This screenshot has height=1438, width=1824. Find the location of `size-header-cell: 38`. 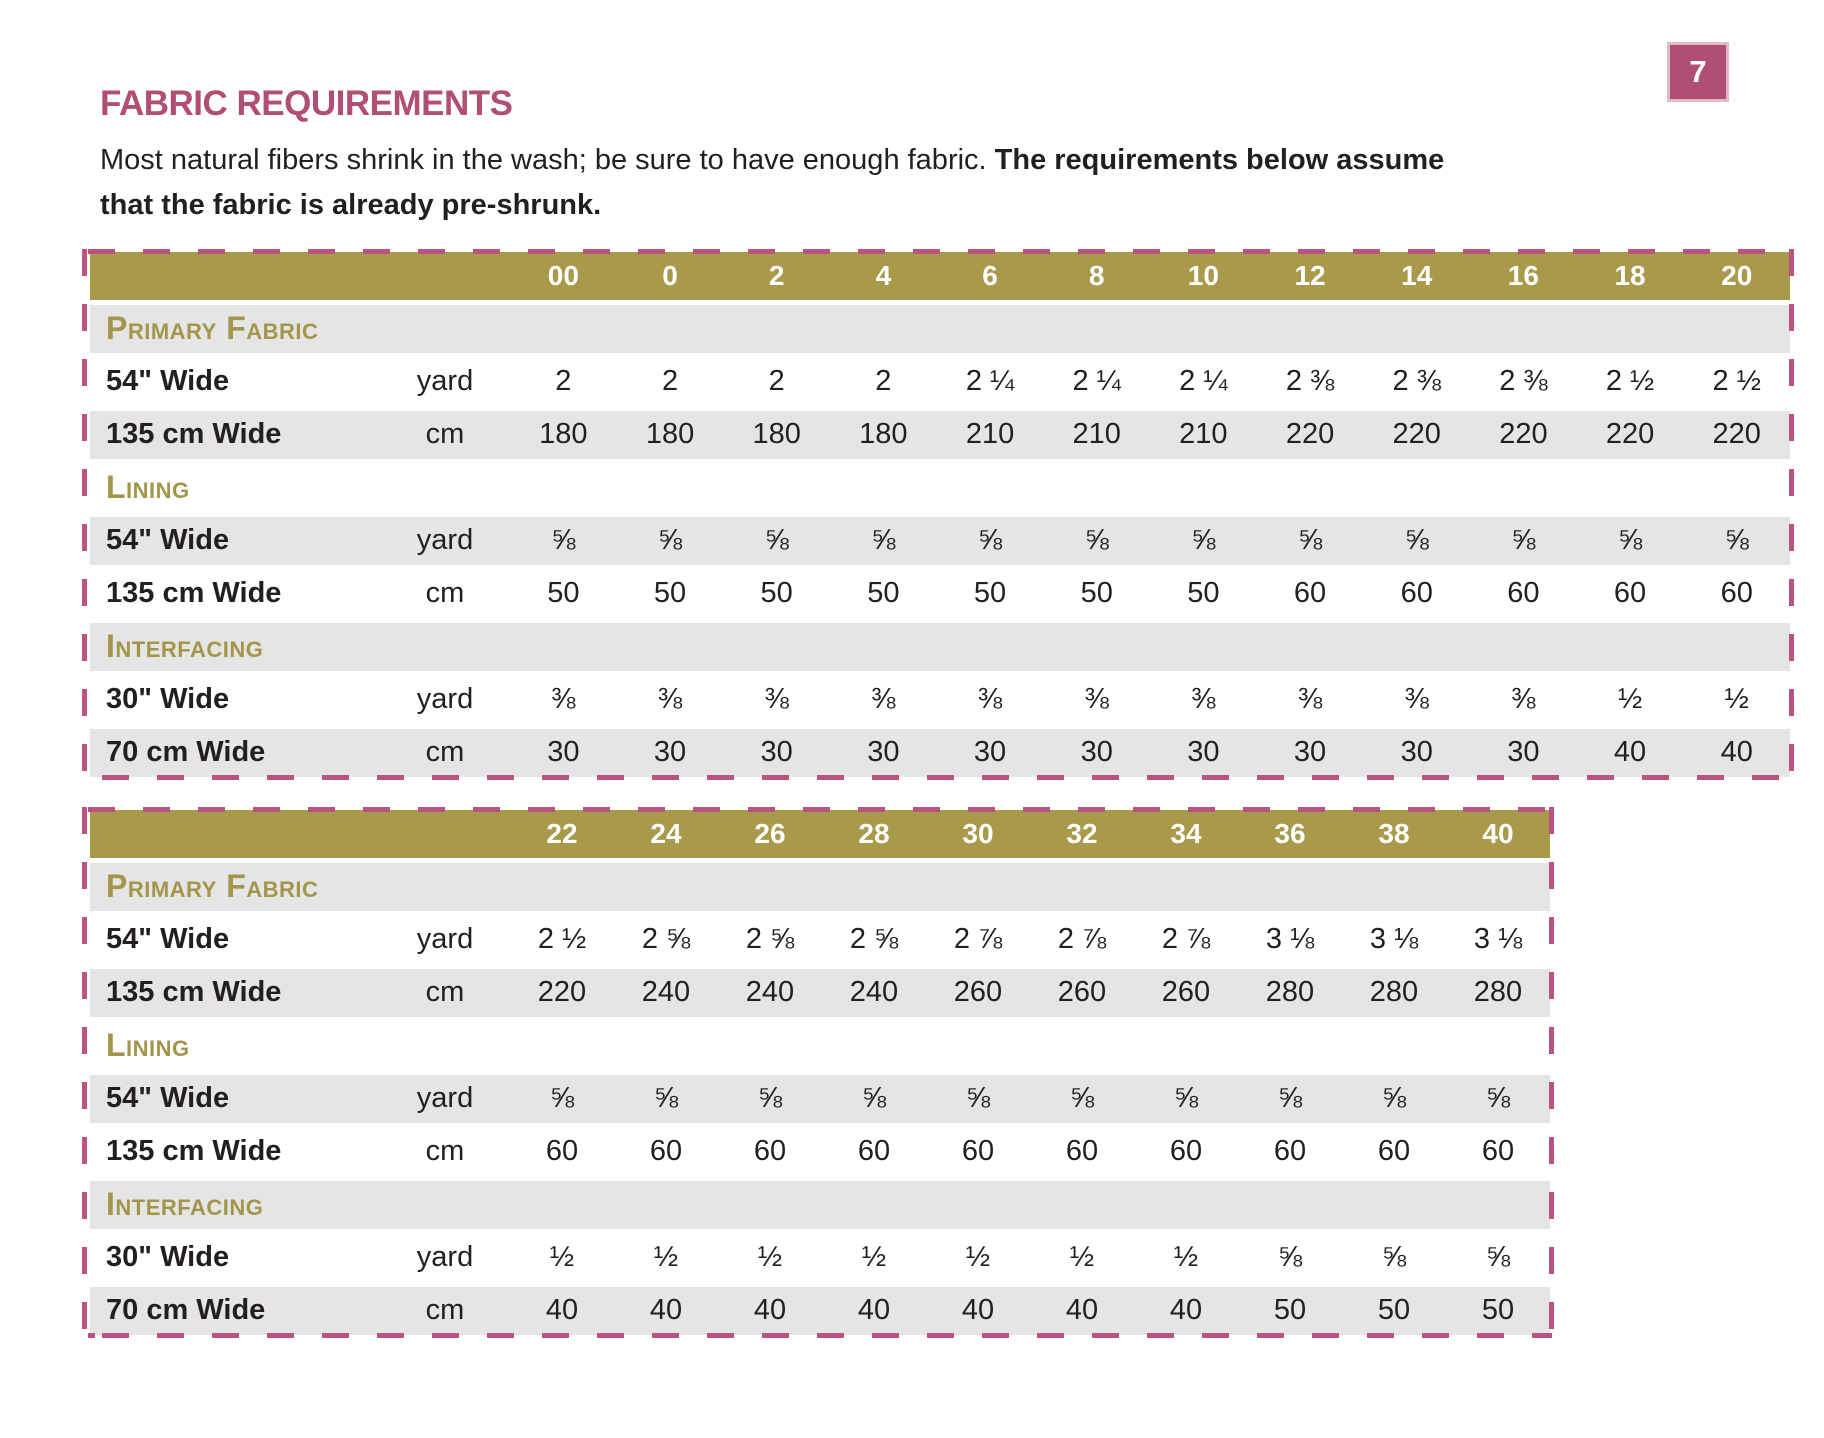

size-header-cell: 38 is located at coordinates (1394, 833).